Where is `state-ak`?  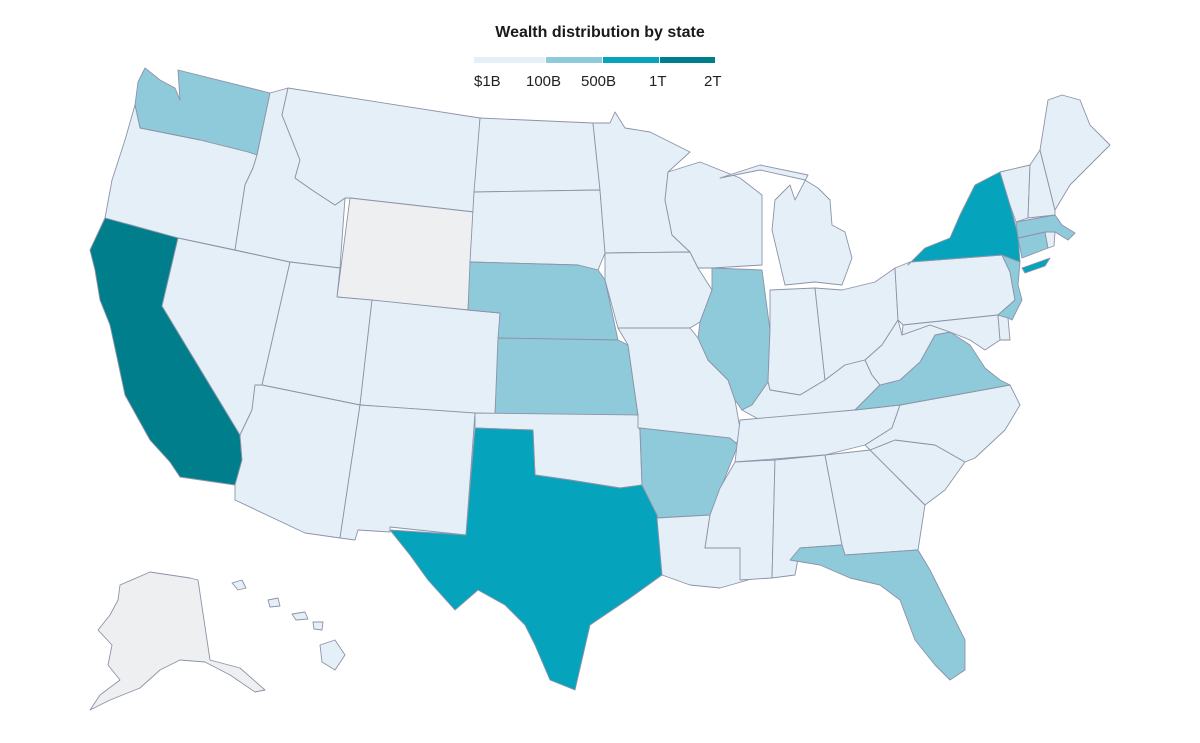
state-ak is located at coordinates (177, 641).